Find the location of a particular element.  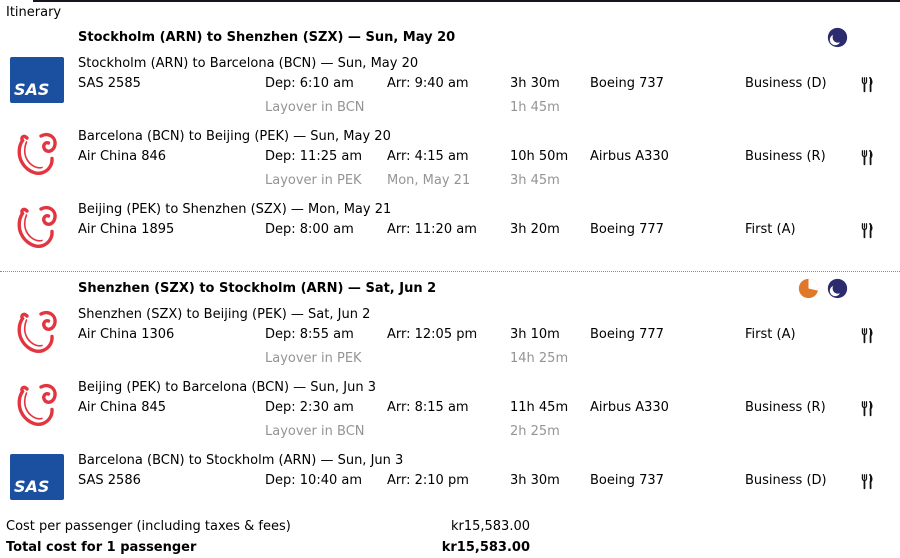

arrival-time: Arr: 2:10 pm is located at coordinates (428, 480).